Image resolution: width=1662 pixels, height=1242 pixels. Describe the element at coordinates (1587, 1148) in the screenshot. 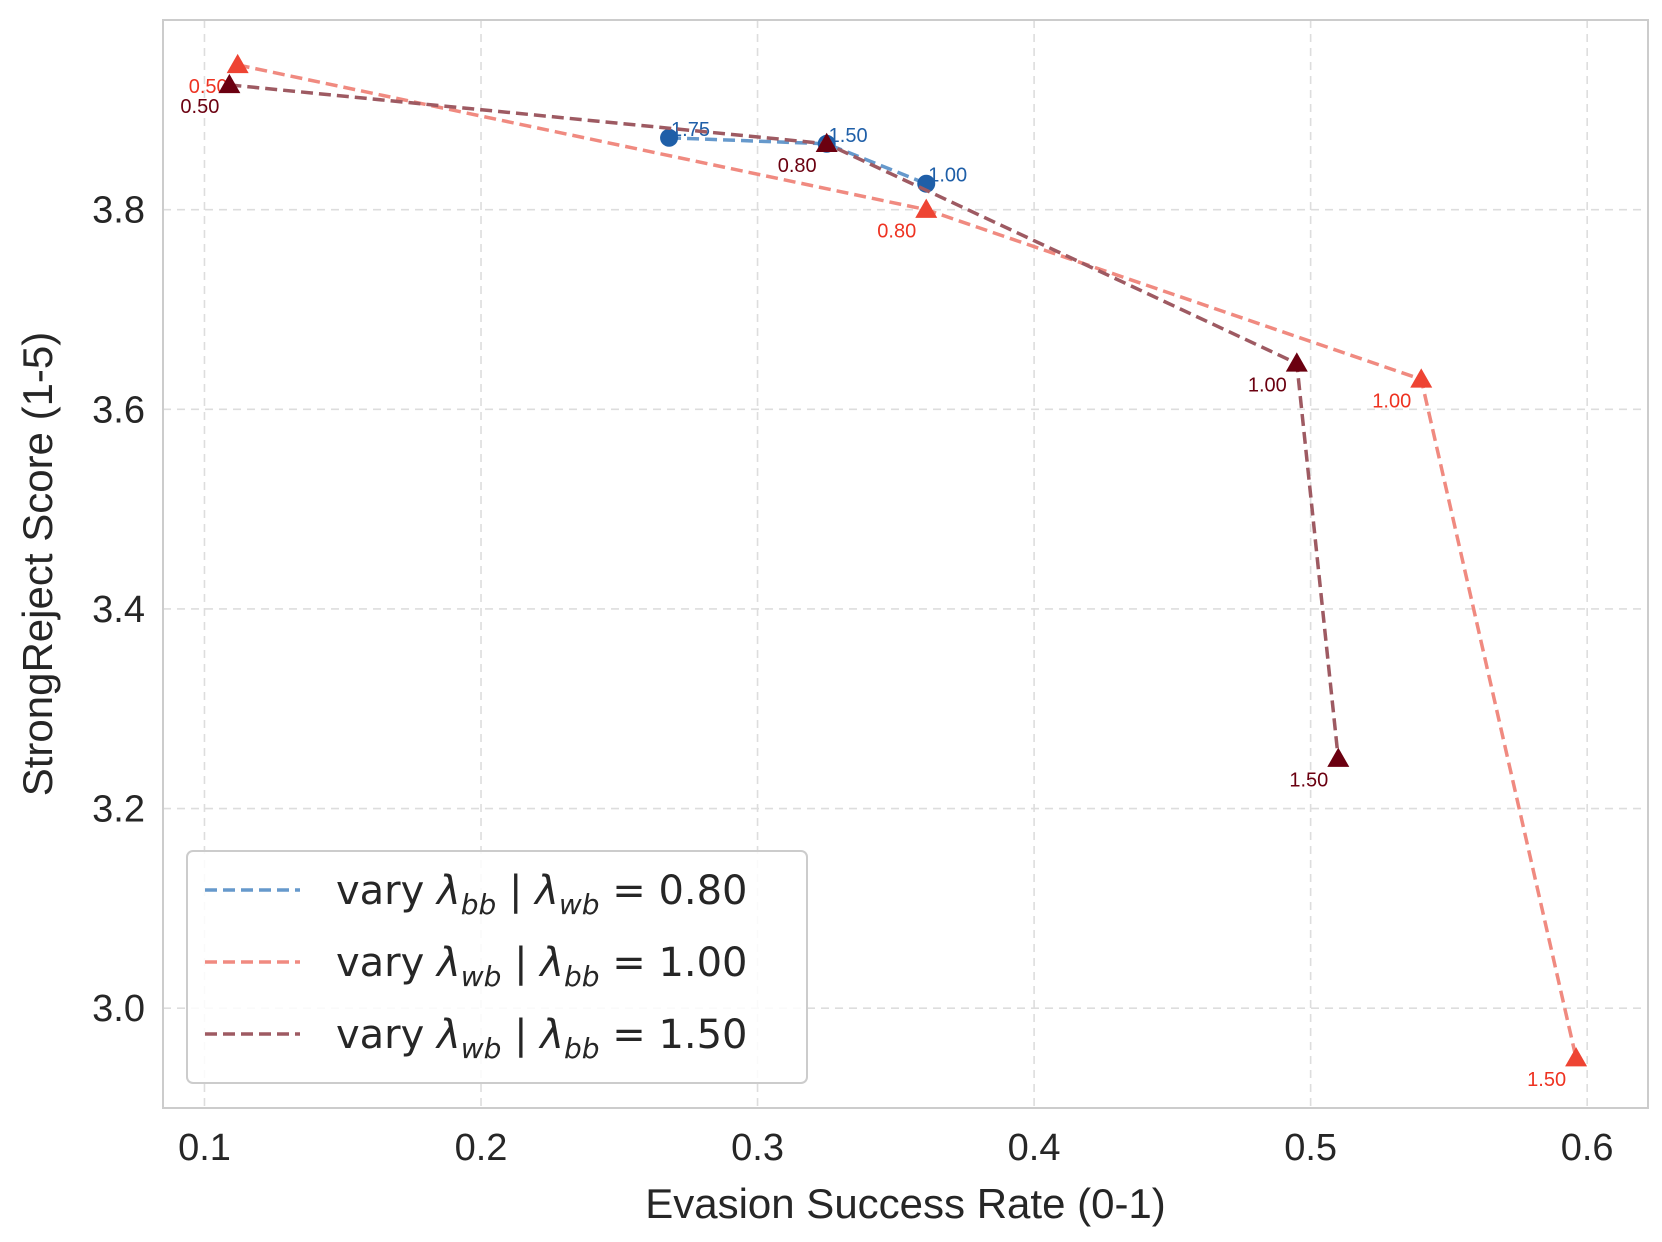

I see `x-tick-label: 0.6` at that location.